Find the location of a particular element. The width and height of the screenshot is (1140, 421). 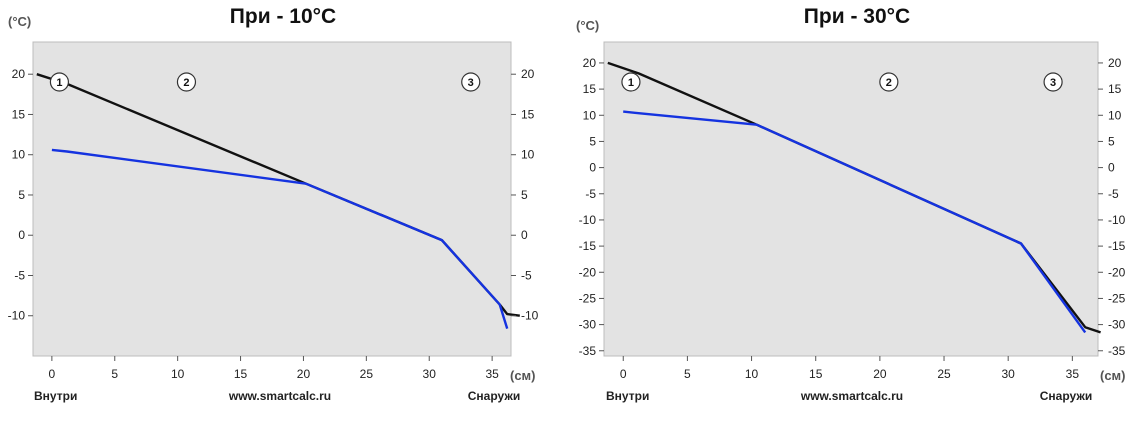

chart-2-y-tick-label-left: 5 is located at coordinates (592, 141).